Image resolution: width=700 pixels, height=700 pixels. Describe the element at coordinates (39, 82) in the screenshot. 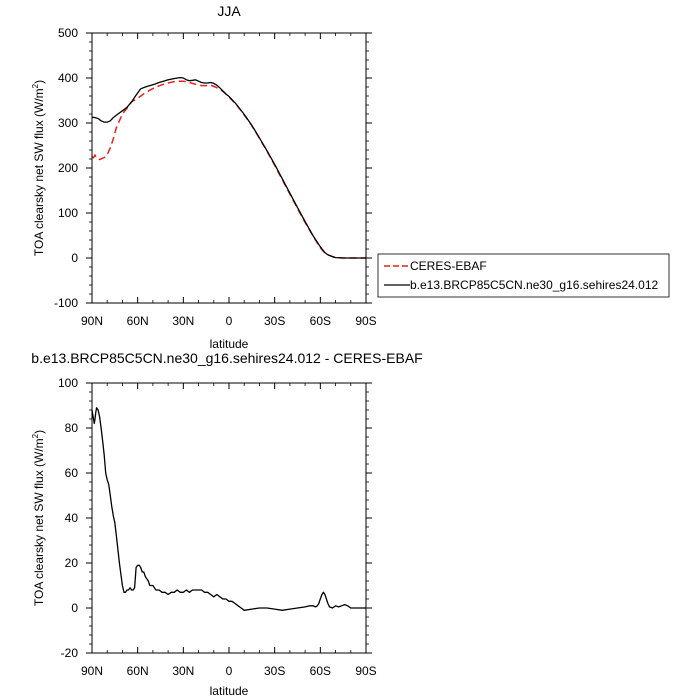

I see `top-y-axis-label-close: )` at that location.